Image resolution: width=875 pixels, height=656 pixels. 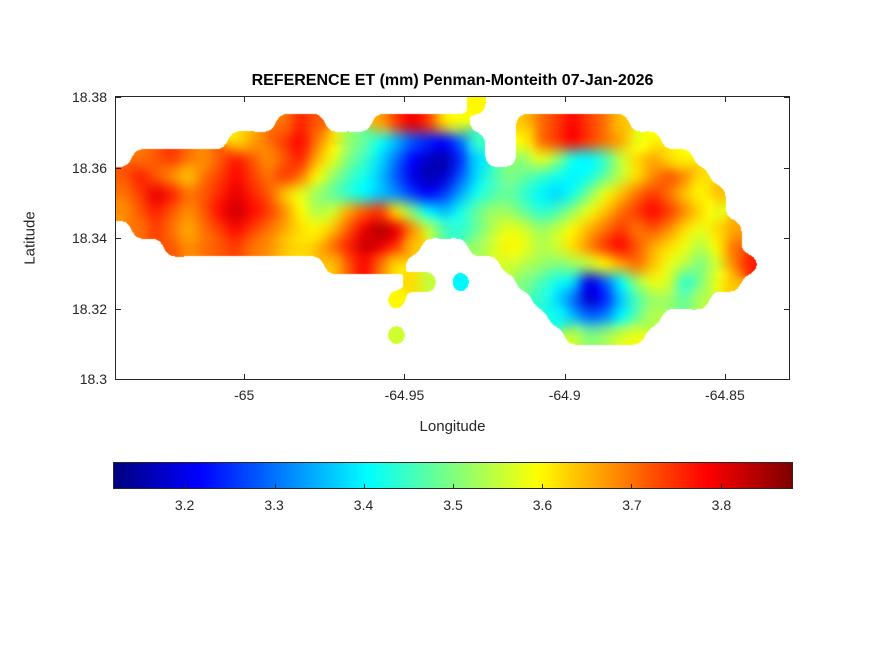 I want to click on y-tick-label: 18.32, so click(x=89, y=308).